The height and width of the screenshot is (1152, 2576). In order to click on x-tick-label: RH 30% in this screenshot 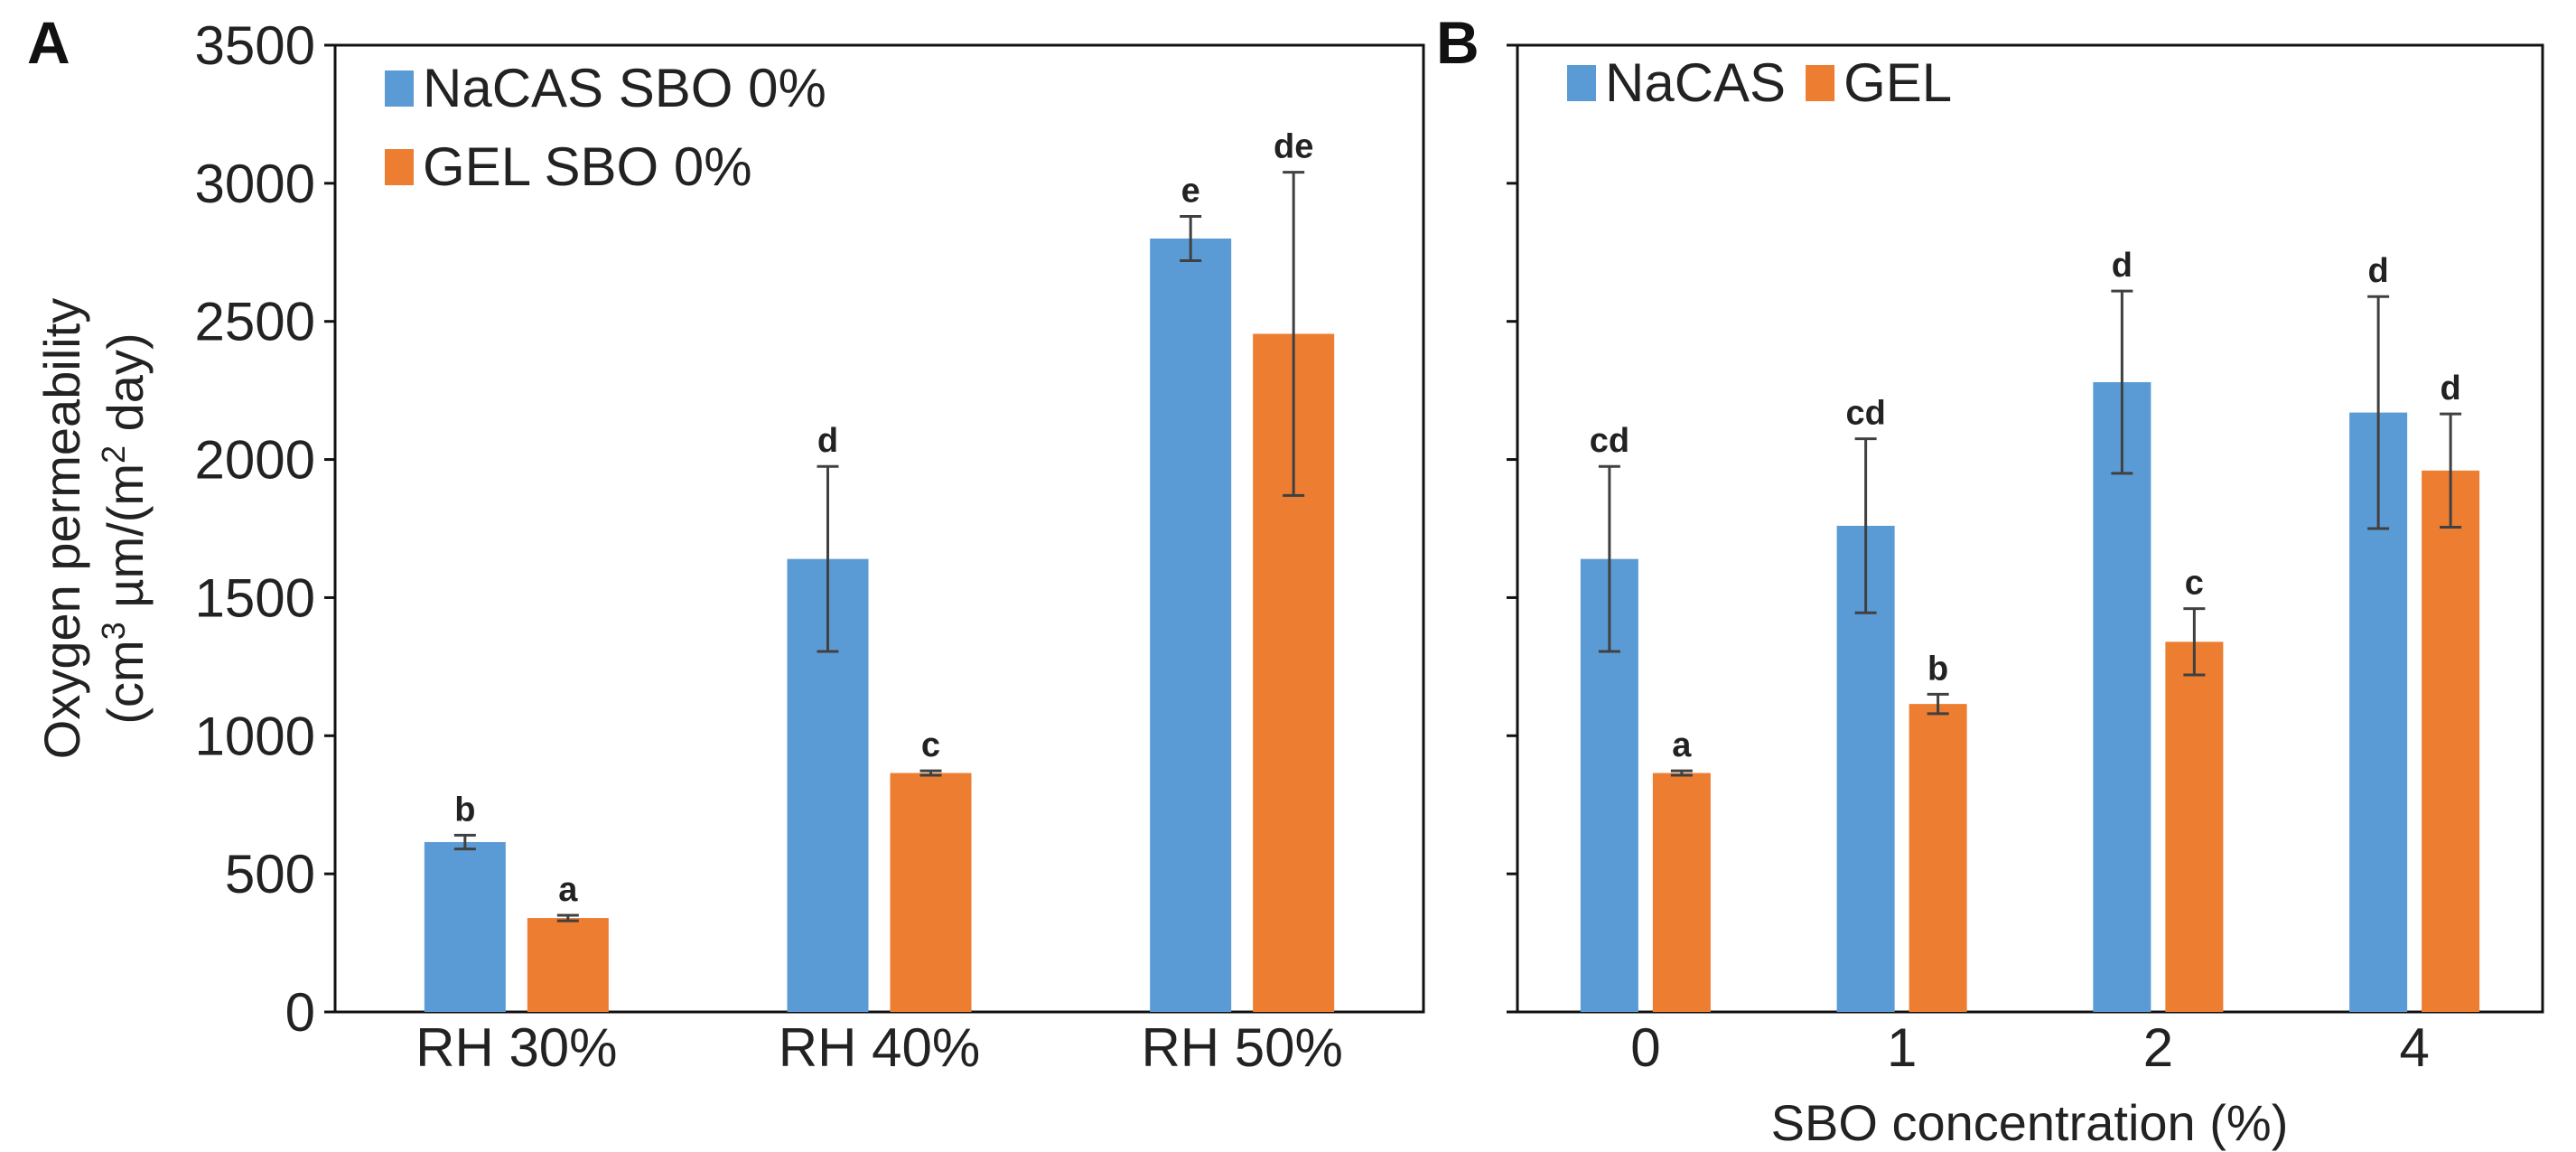, I will do `click(516, 1047)`.